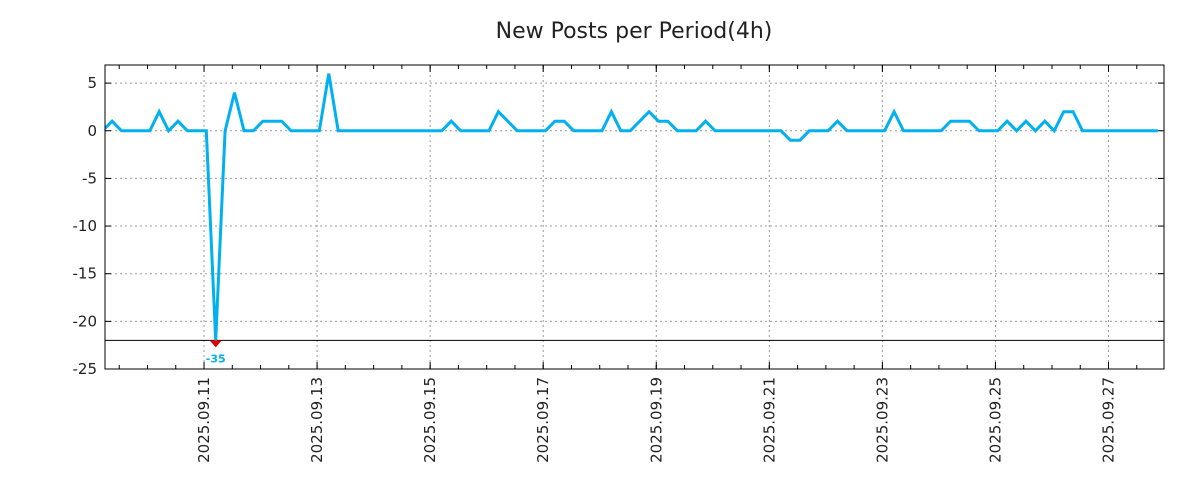  What do you see at coordinates (89, 178) in the screenshot?
I see `y-tick-label: -5` at bounding box center [89, 178].